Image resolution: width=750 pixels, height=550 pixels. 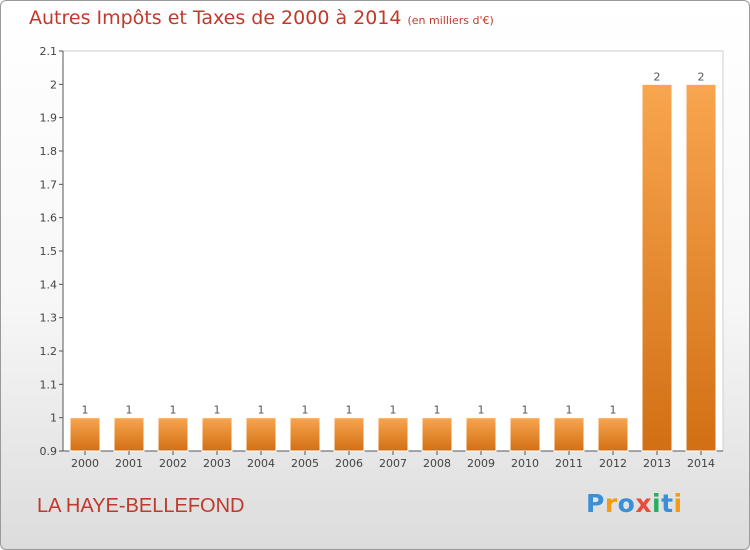 What do you see at coordinates (305, 434) in the screenshot?
I see `bar-2005` at bounding box center [305, 434].